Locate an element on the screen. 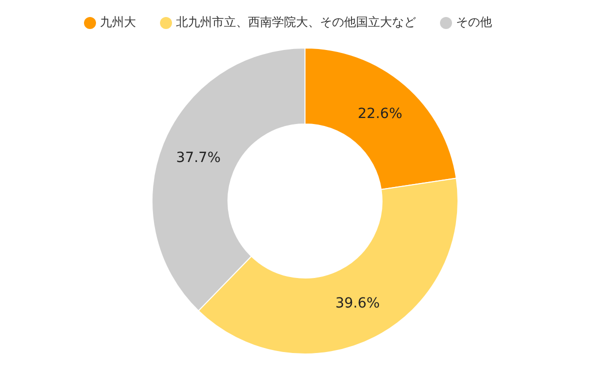  data-label: 22.6% is located at coordinates (380, 114).